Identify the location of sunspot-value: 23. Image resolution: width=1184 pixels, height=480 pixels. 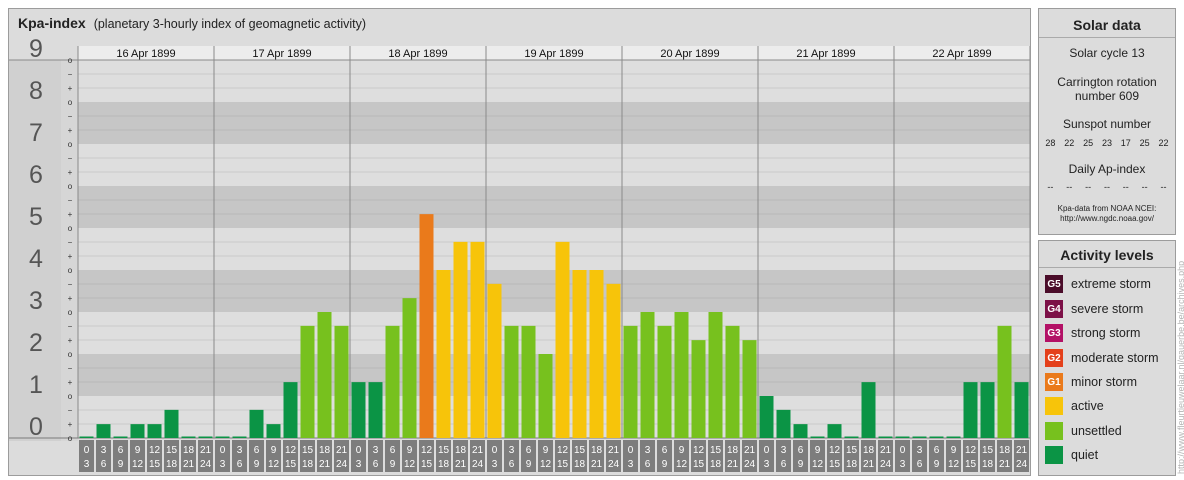
(1106, 143).